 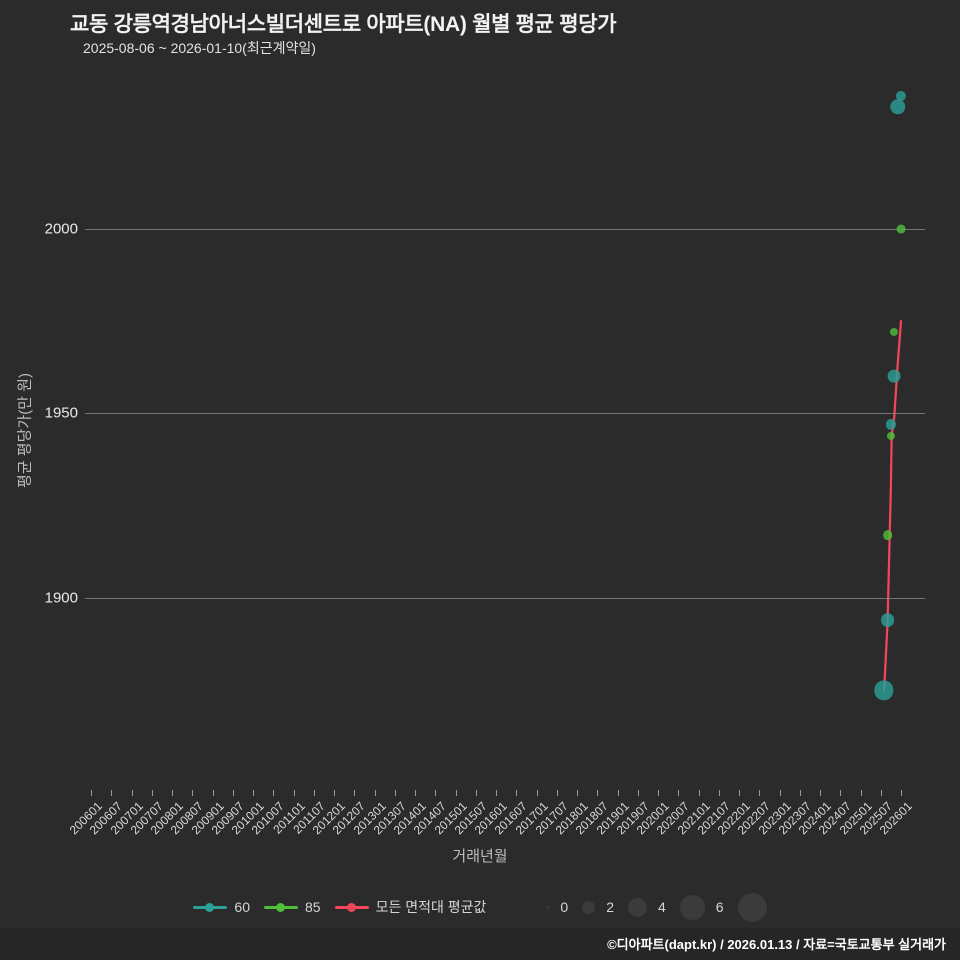 What do you see at coordinates (61, 229) in the screenshot?
I see `y-axis-tick-label: 2000` at bounding box center [61, 229].